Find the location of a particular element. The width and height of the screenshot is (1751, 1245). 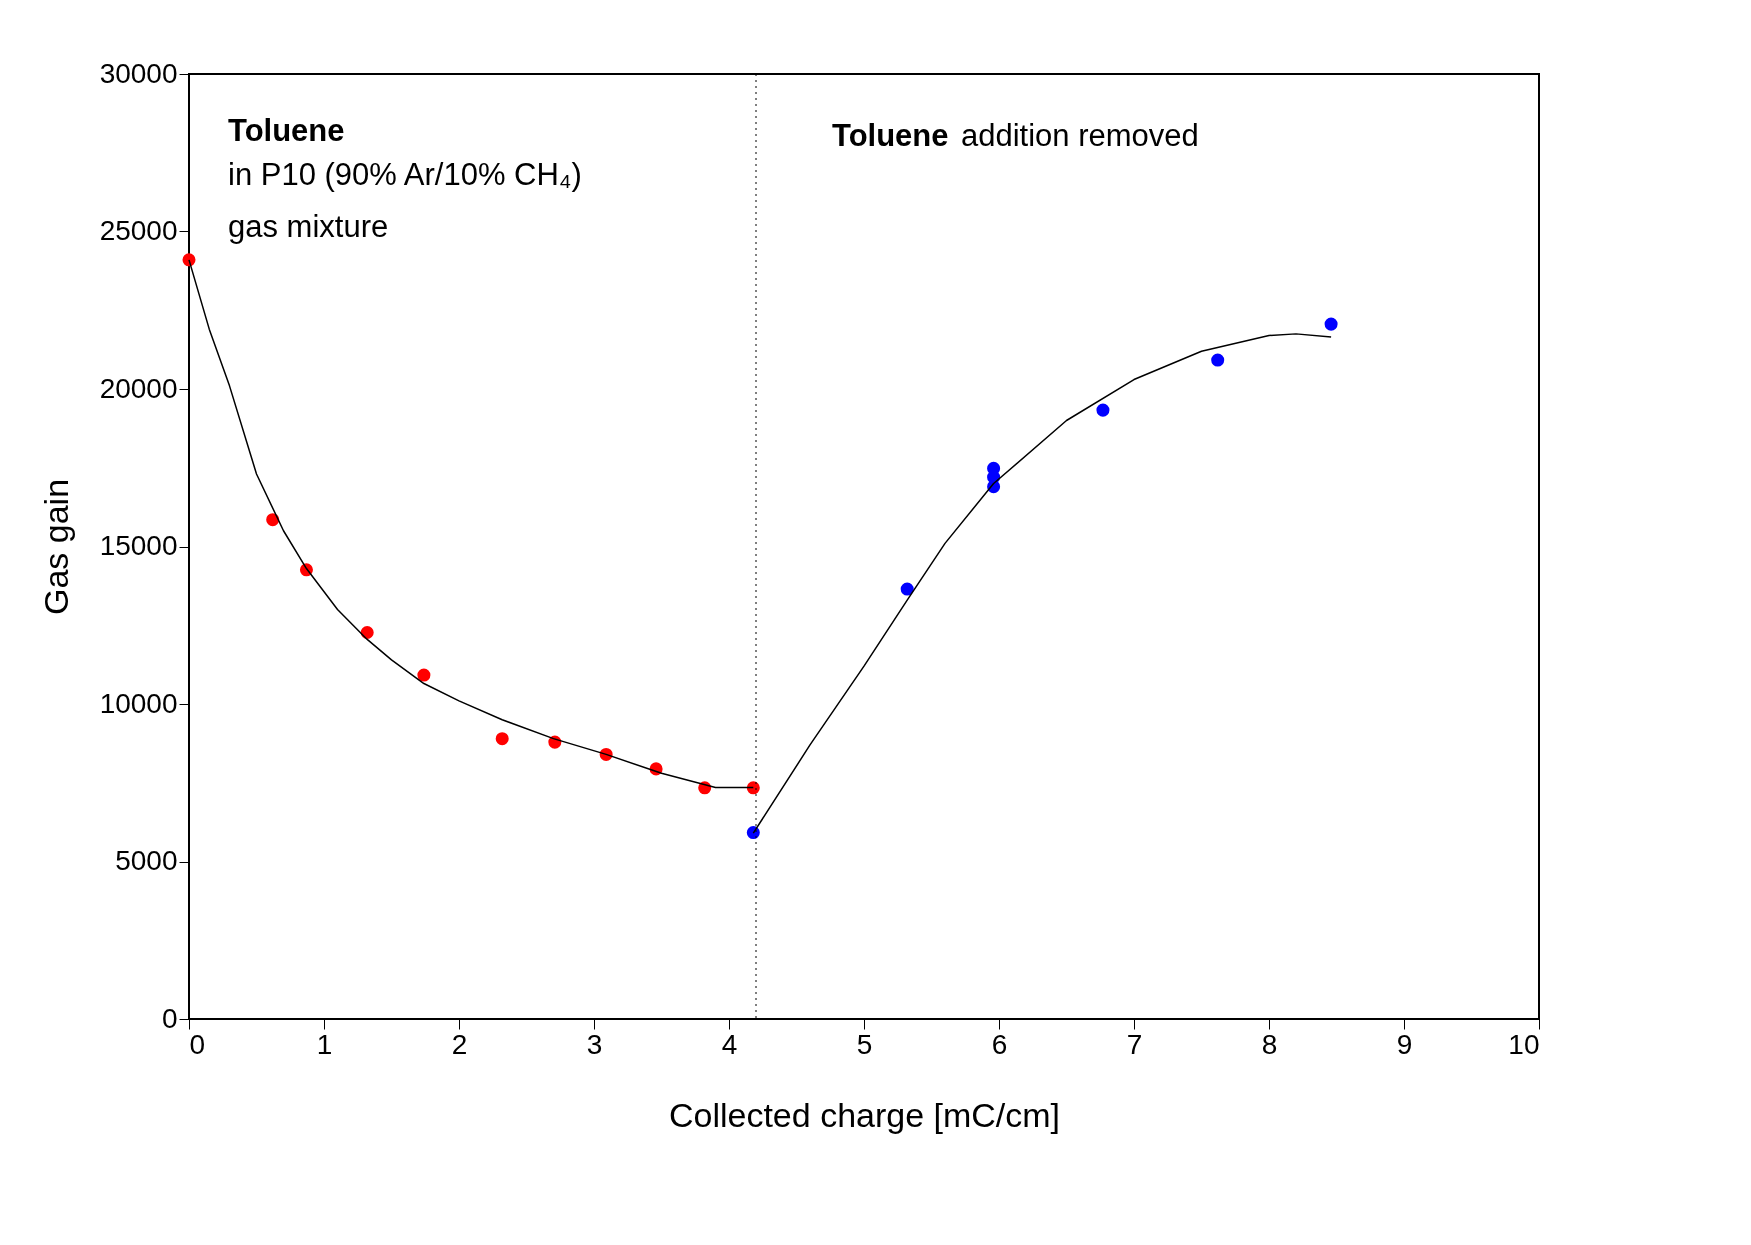

annotation: addition removed is located at coordinates (1080, 135).